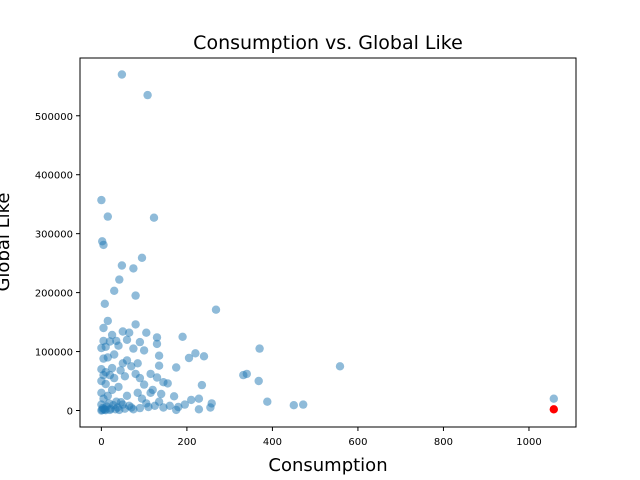  Describe the element at coordinates (54, 176) in the screenshot. I see `y-tick-label: 400000` at that location.